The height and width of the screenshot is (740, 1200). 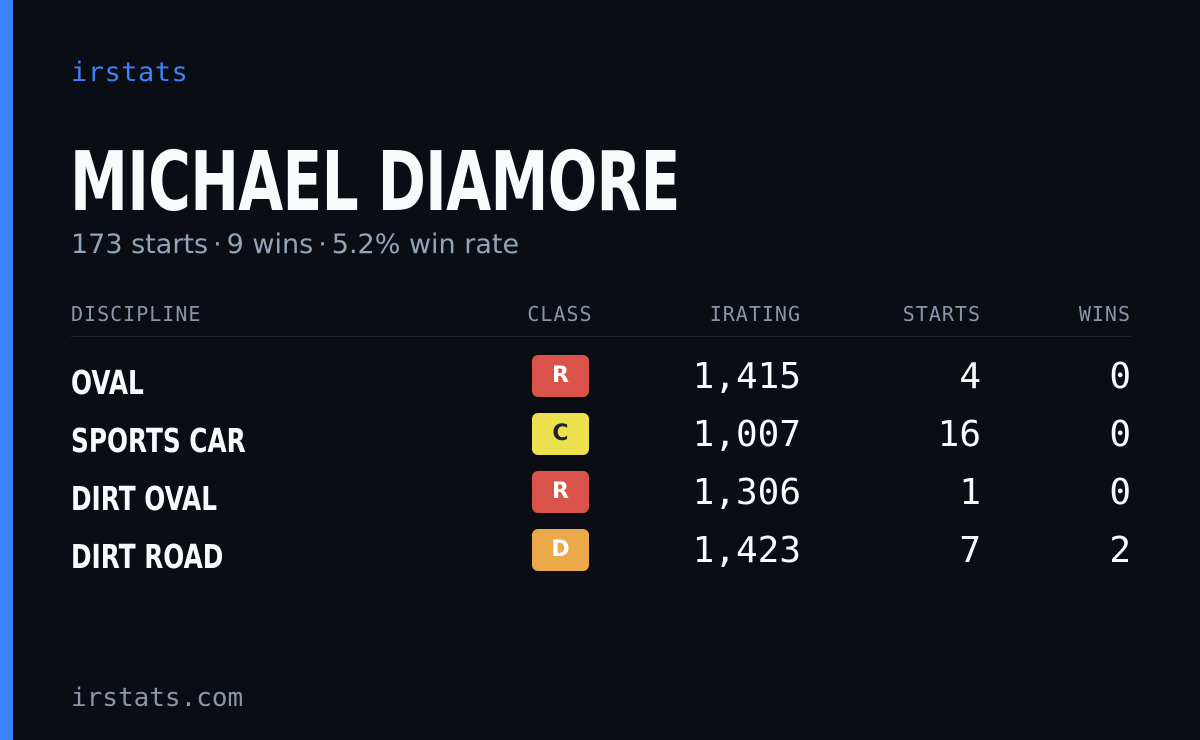 What do you see at coordinates (746, 550) in the screenshot?
I see `irating-value: 1,423` at bounding box center [746, 550].